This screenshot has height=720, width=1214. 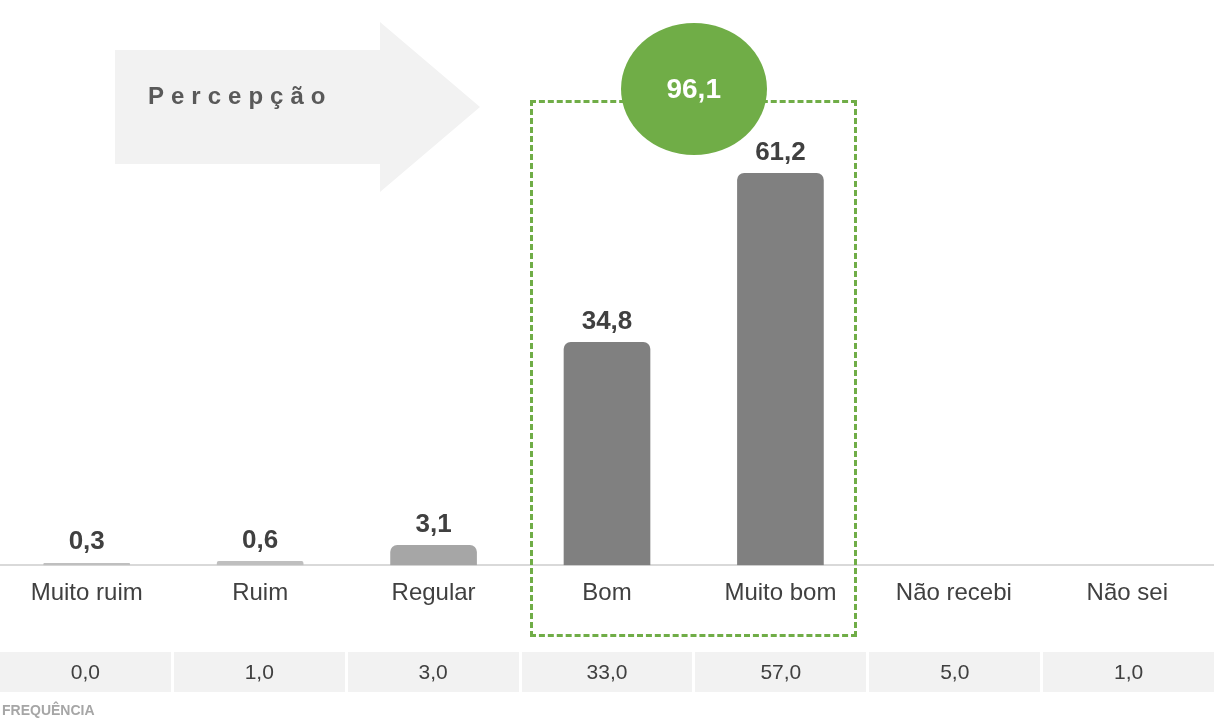 I want to click on text: 0,0, so click(x=85, y=672).